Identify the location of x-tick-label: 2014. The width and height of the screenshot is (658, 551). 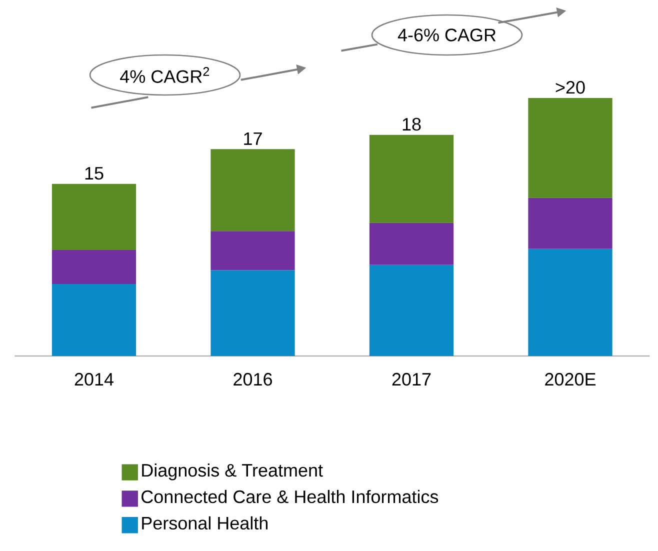
(94, 379).